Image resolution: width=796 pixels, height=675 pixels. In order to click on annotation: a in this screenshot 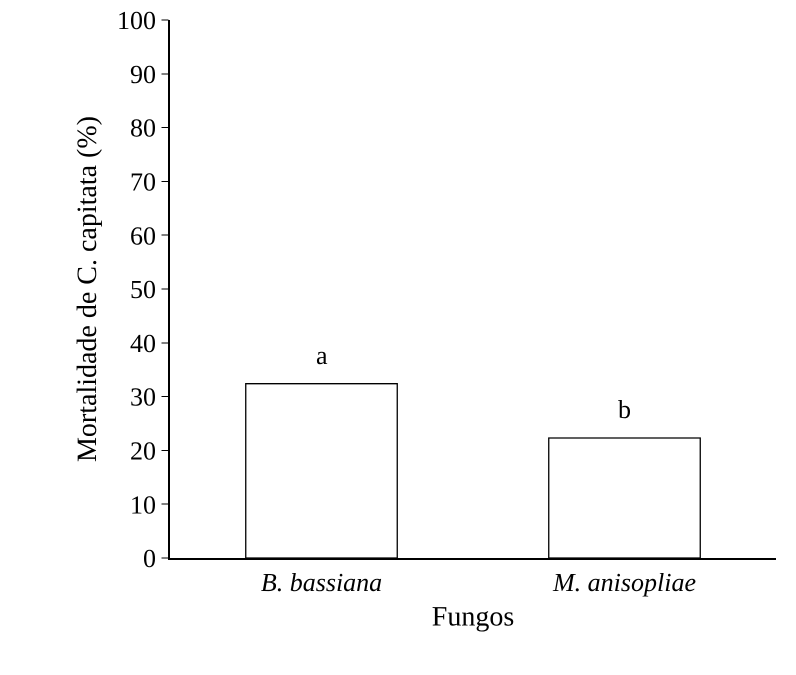, I will do `click(322, 355)`.